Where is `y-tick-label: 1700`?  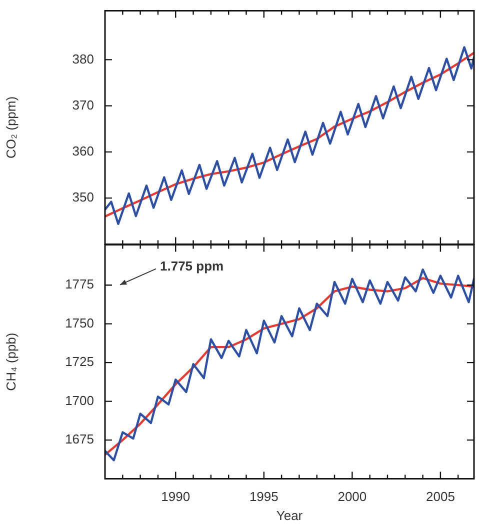
y-tick-label: 1700 is located at coordinates (79, 400).